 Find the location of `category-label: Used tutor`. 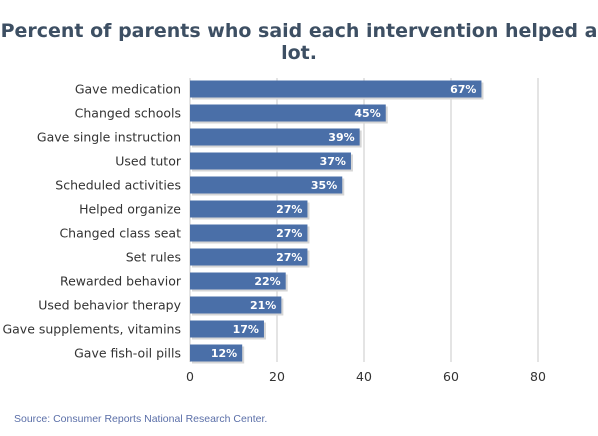

category-label: Used tutor is located at coordinates (148, 161).